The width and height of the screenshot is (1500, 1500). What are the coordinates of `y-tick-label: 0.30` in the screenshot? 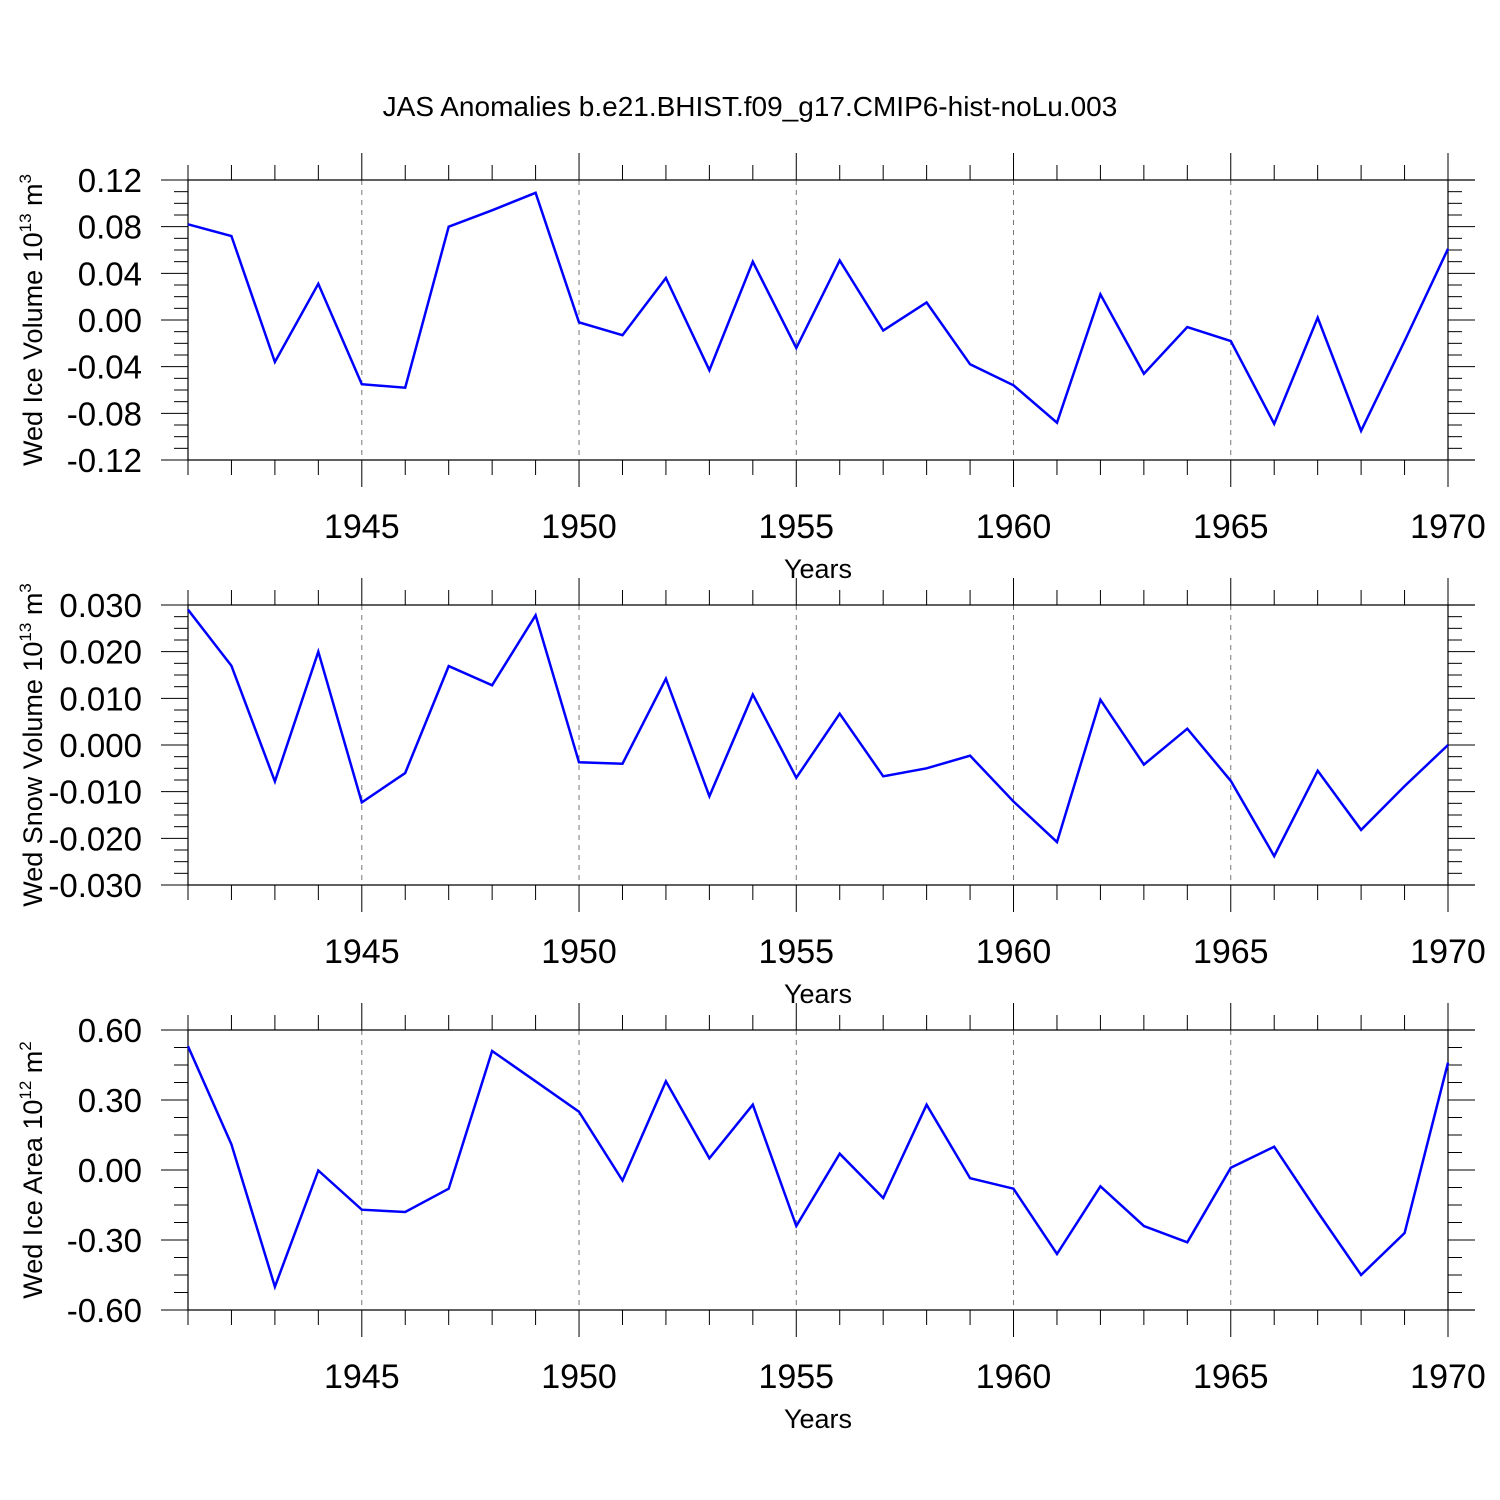 It's located at (110, 1100).